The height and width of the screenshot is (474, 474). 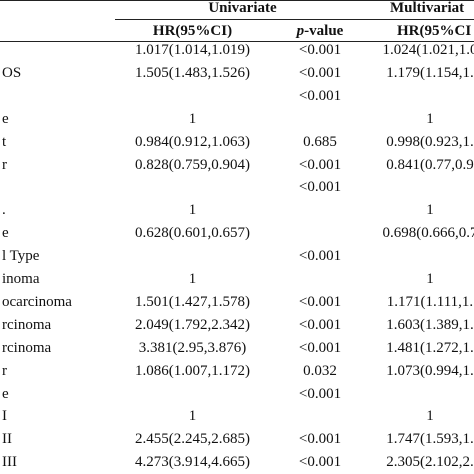 I want to click on hr-univariate: 1.017(1.014,1.019), so click(x=192, y=50).